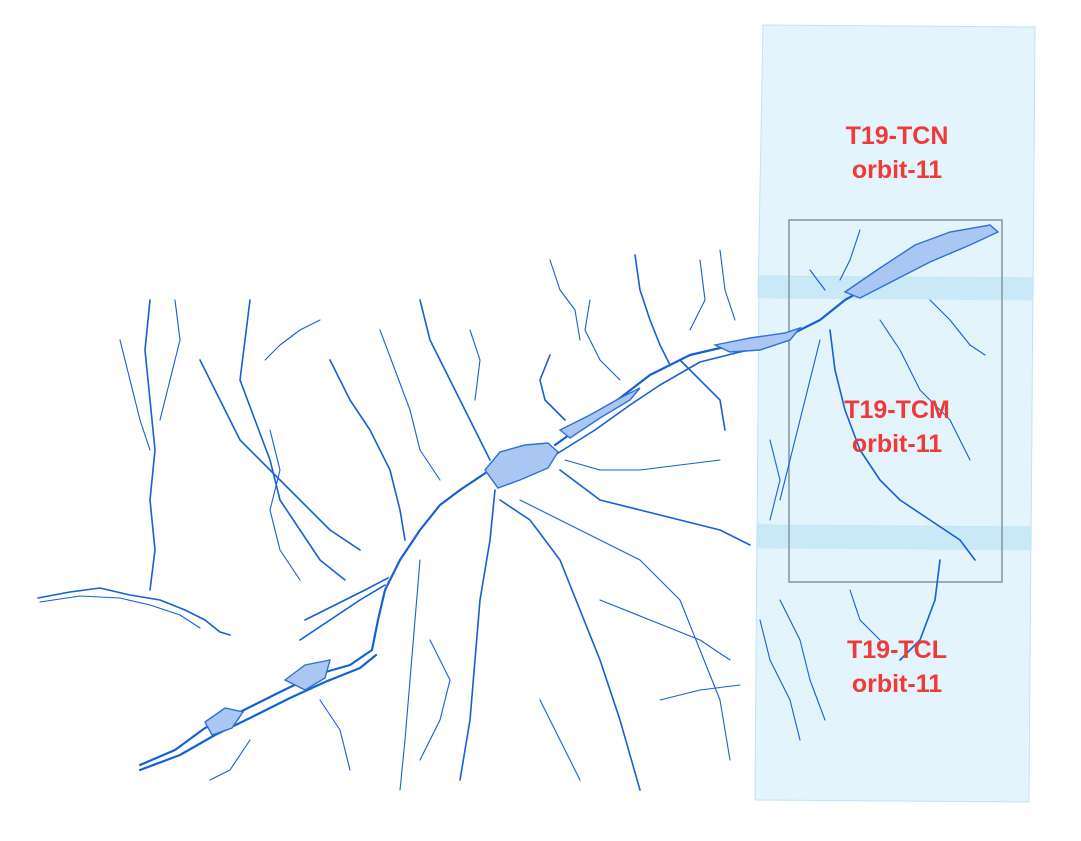  I want to click on tile-overlap-north, so click(895, 288).